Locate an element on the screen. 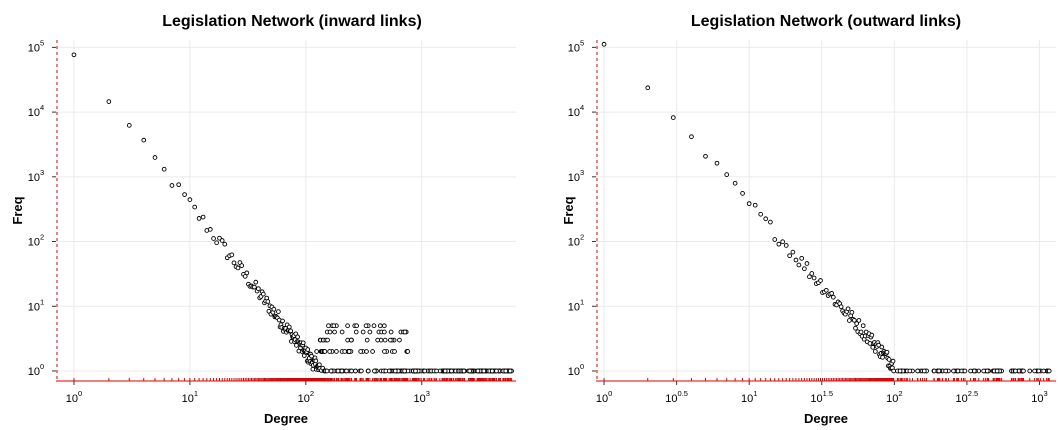  chart-title: Legislation Network (inward links) is located at coordinates (292, 21).